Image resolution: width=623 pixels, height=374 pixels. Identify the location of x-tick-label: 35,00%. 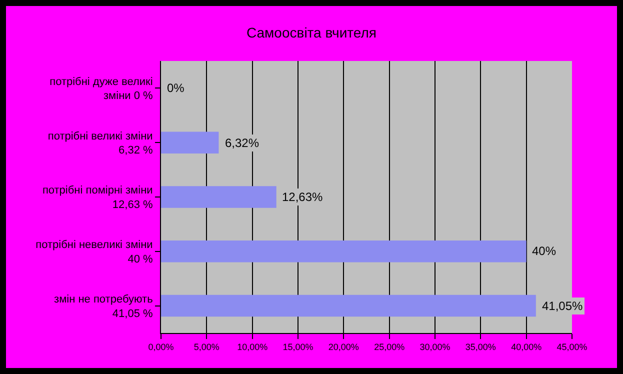
(480, 347).